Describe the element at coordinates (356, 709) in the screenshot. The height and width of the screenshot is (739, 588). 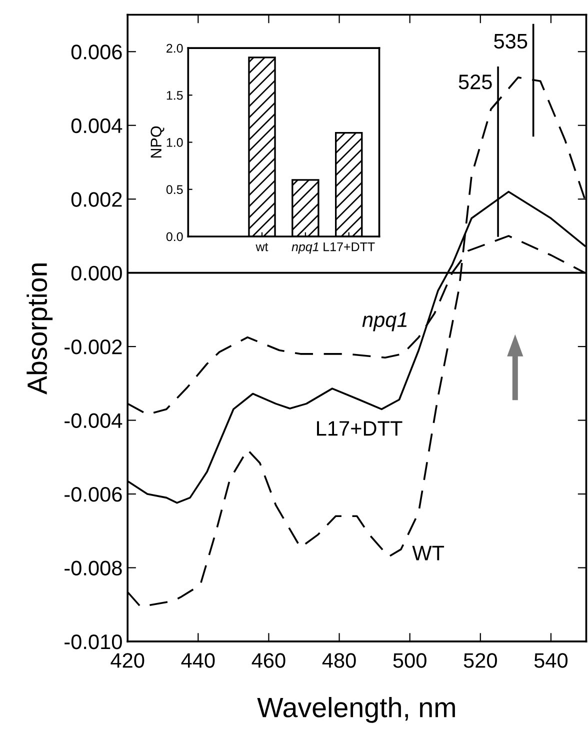
I see `x-axis-title: Wavelength, nm` at that location.